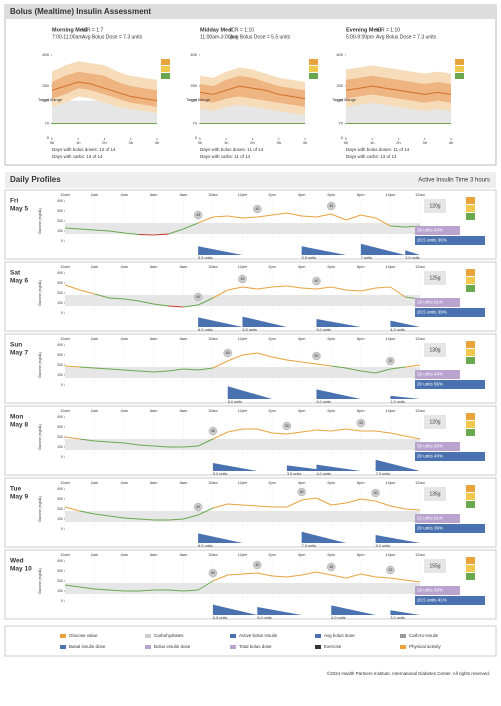 The image size is (501, 706). Describe the element at coordinates (430, 446) in the screenshot. I see `bolus-summary: 30 units 60%` at that location.